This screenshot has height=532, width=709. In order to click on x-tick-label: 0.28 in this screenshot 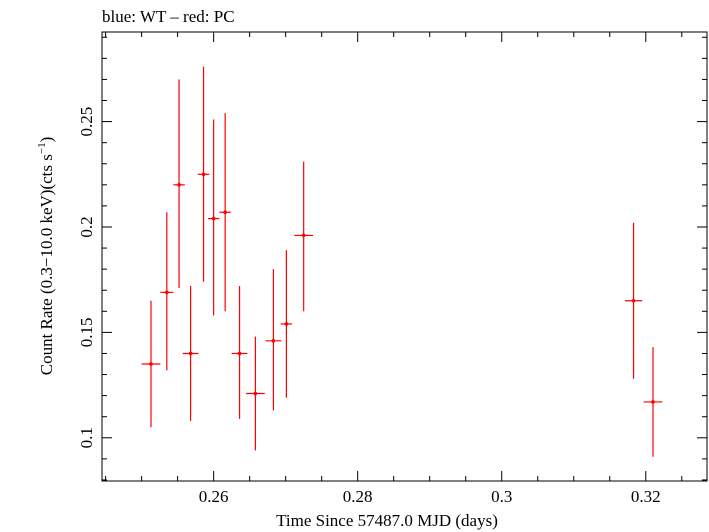, I will do `click(358, 496)`.